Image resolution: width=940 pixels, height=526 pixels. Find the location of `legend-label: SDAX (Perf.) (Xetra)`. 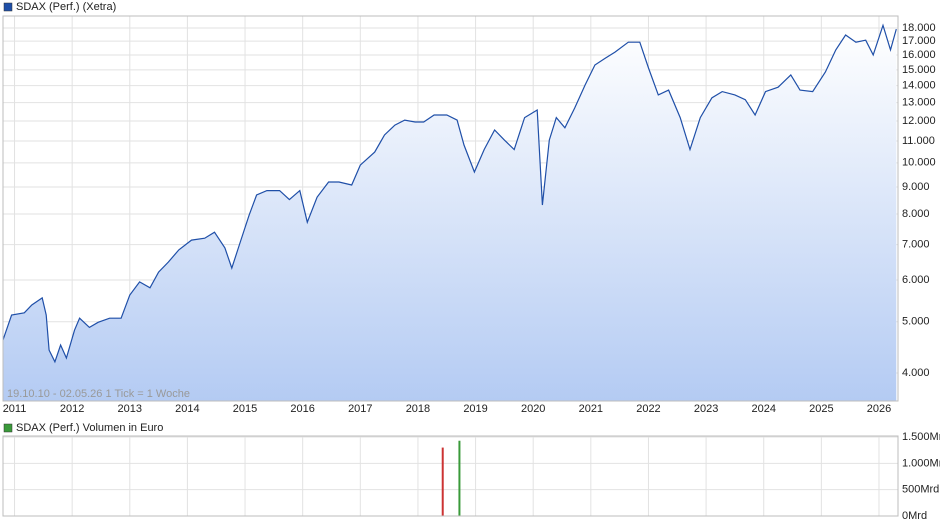

legend-label: SDAX (Perf.) (Xetra) is located at coordinates (66, 7).